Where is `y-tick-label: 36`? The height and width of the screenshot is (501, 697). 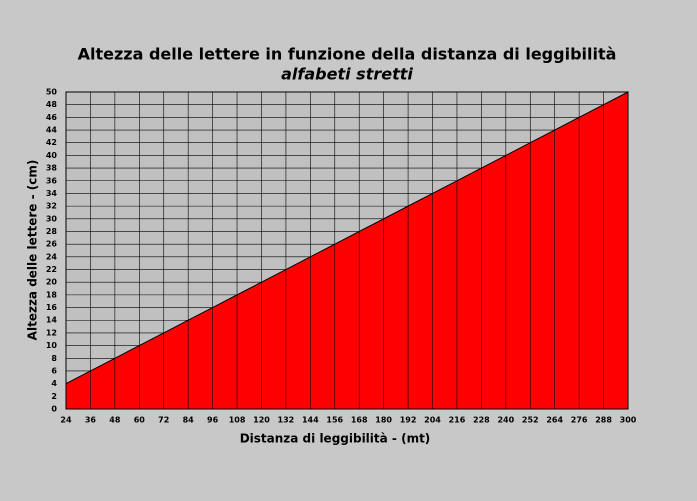 y-tick-label: 36 is located at coordinates (52, 180).